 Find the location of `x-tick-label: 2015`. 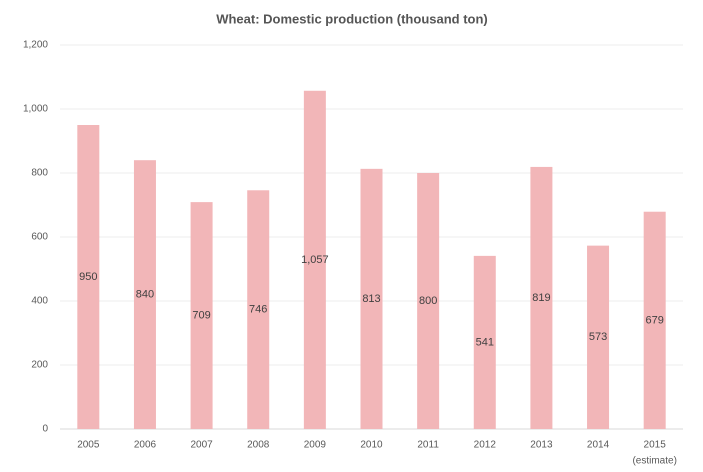

x-tick-label: 2015 is located at coordinates (655, 445).